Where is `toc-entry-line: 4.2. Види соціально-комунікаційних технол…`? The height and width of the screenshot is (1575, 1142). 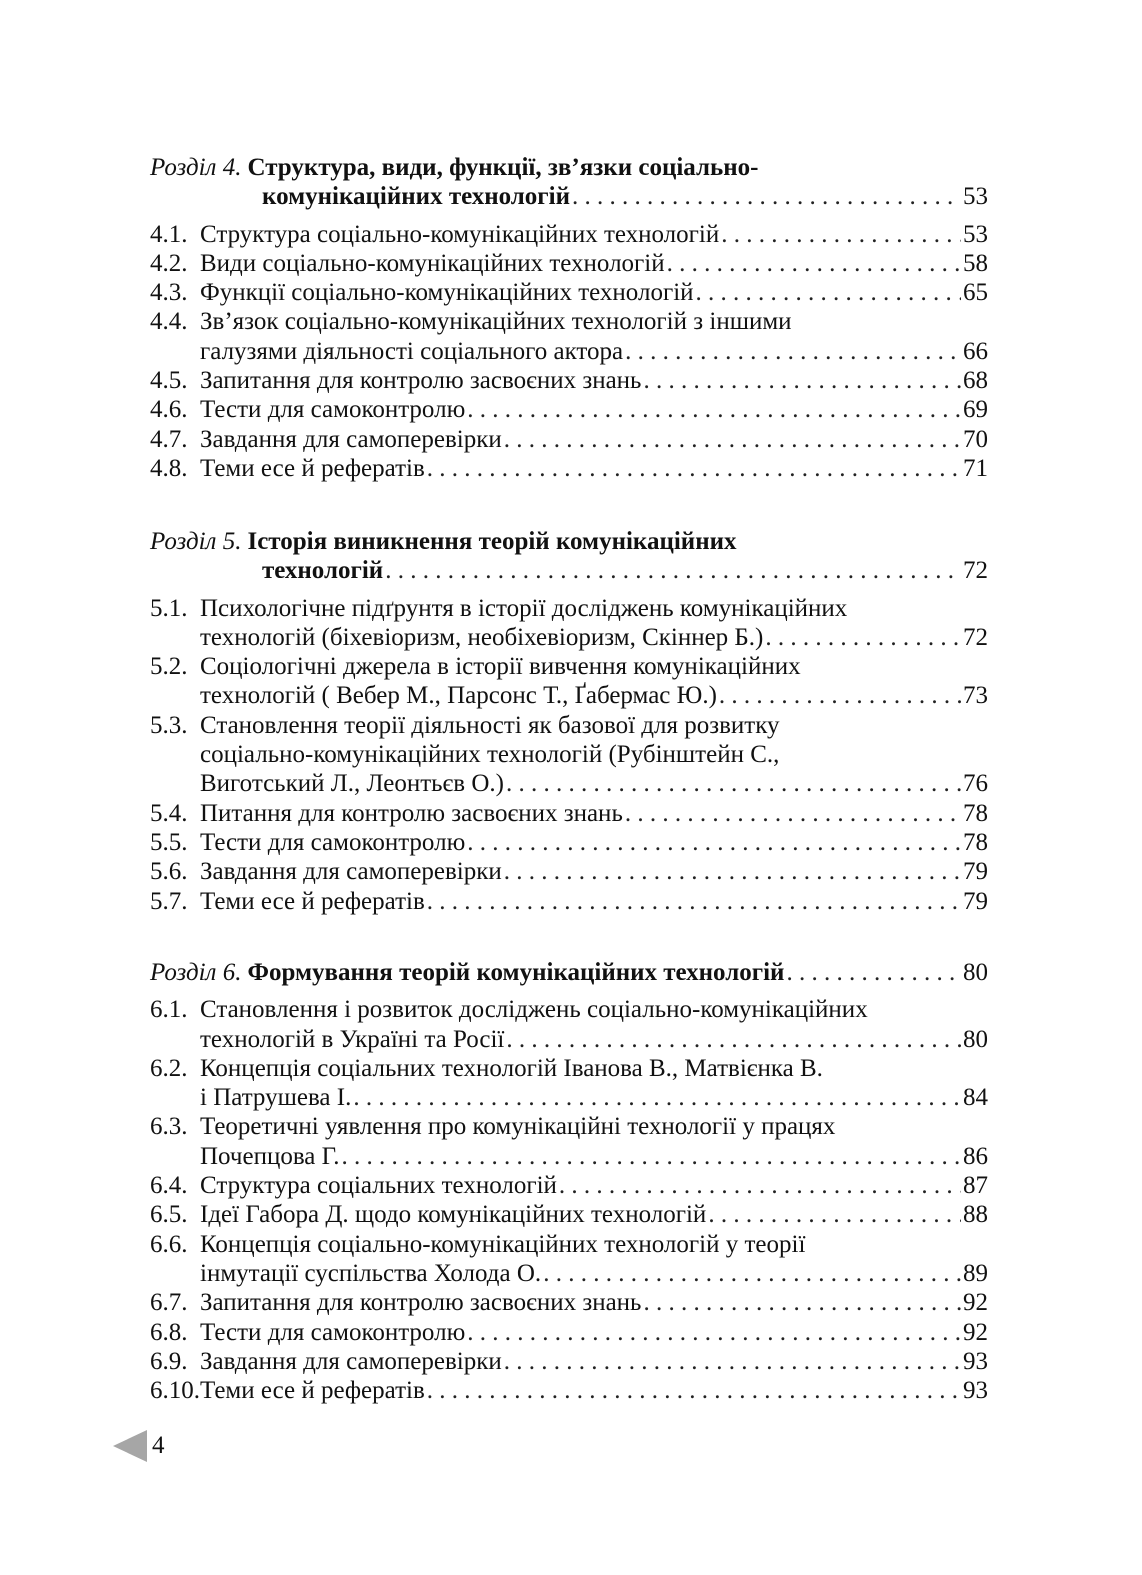
toc-entry-line: 4.2. Види соціально-комунікаційних технол… is located at coordinates (569, 263).